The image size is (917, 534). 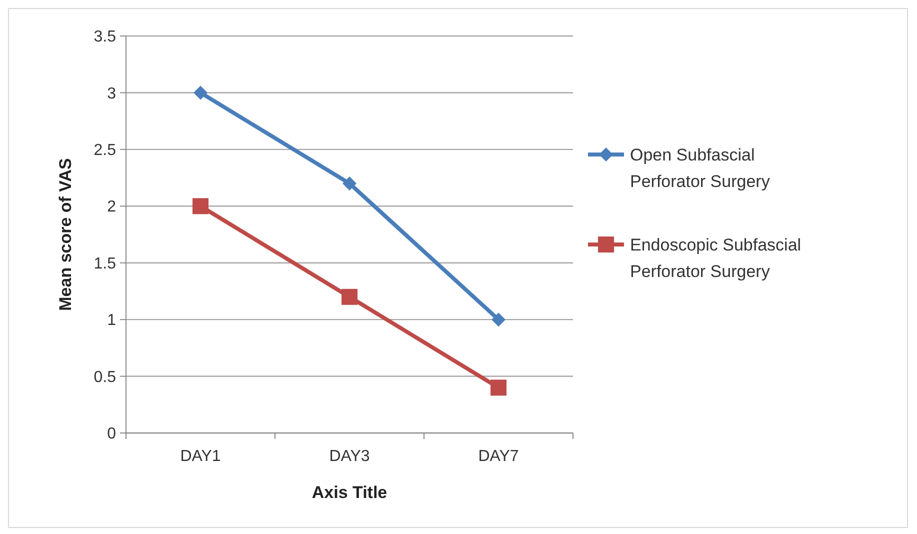 What do you see at coordinates (349, 456) in the screenshot?
I see `x-tick-label: DAY3` at bounding box center [349, 456].